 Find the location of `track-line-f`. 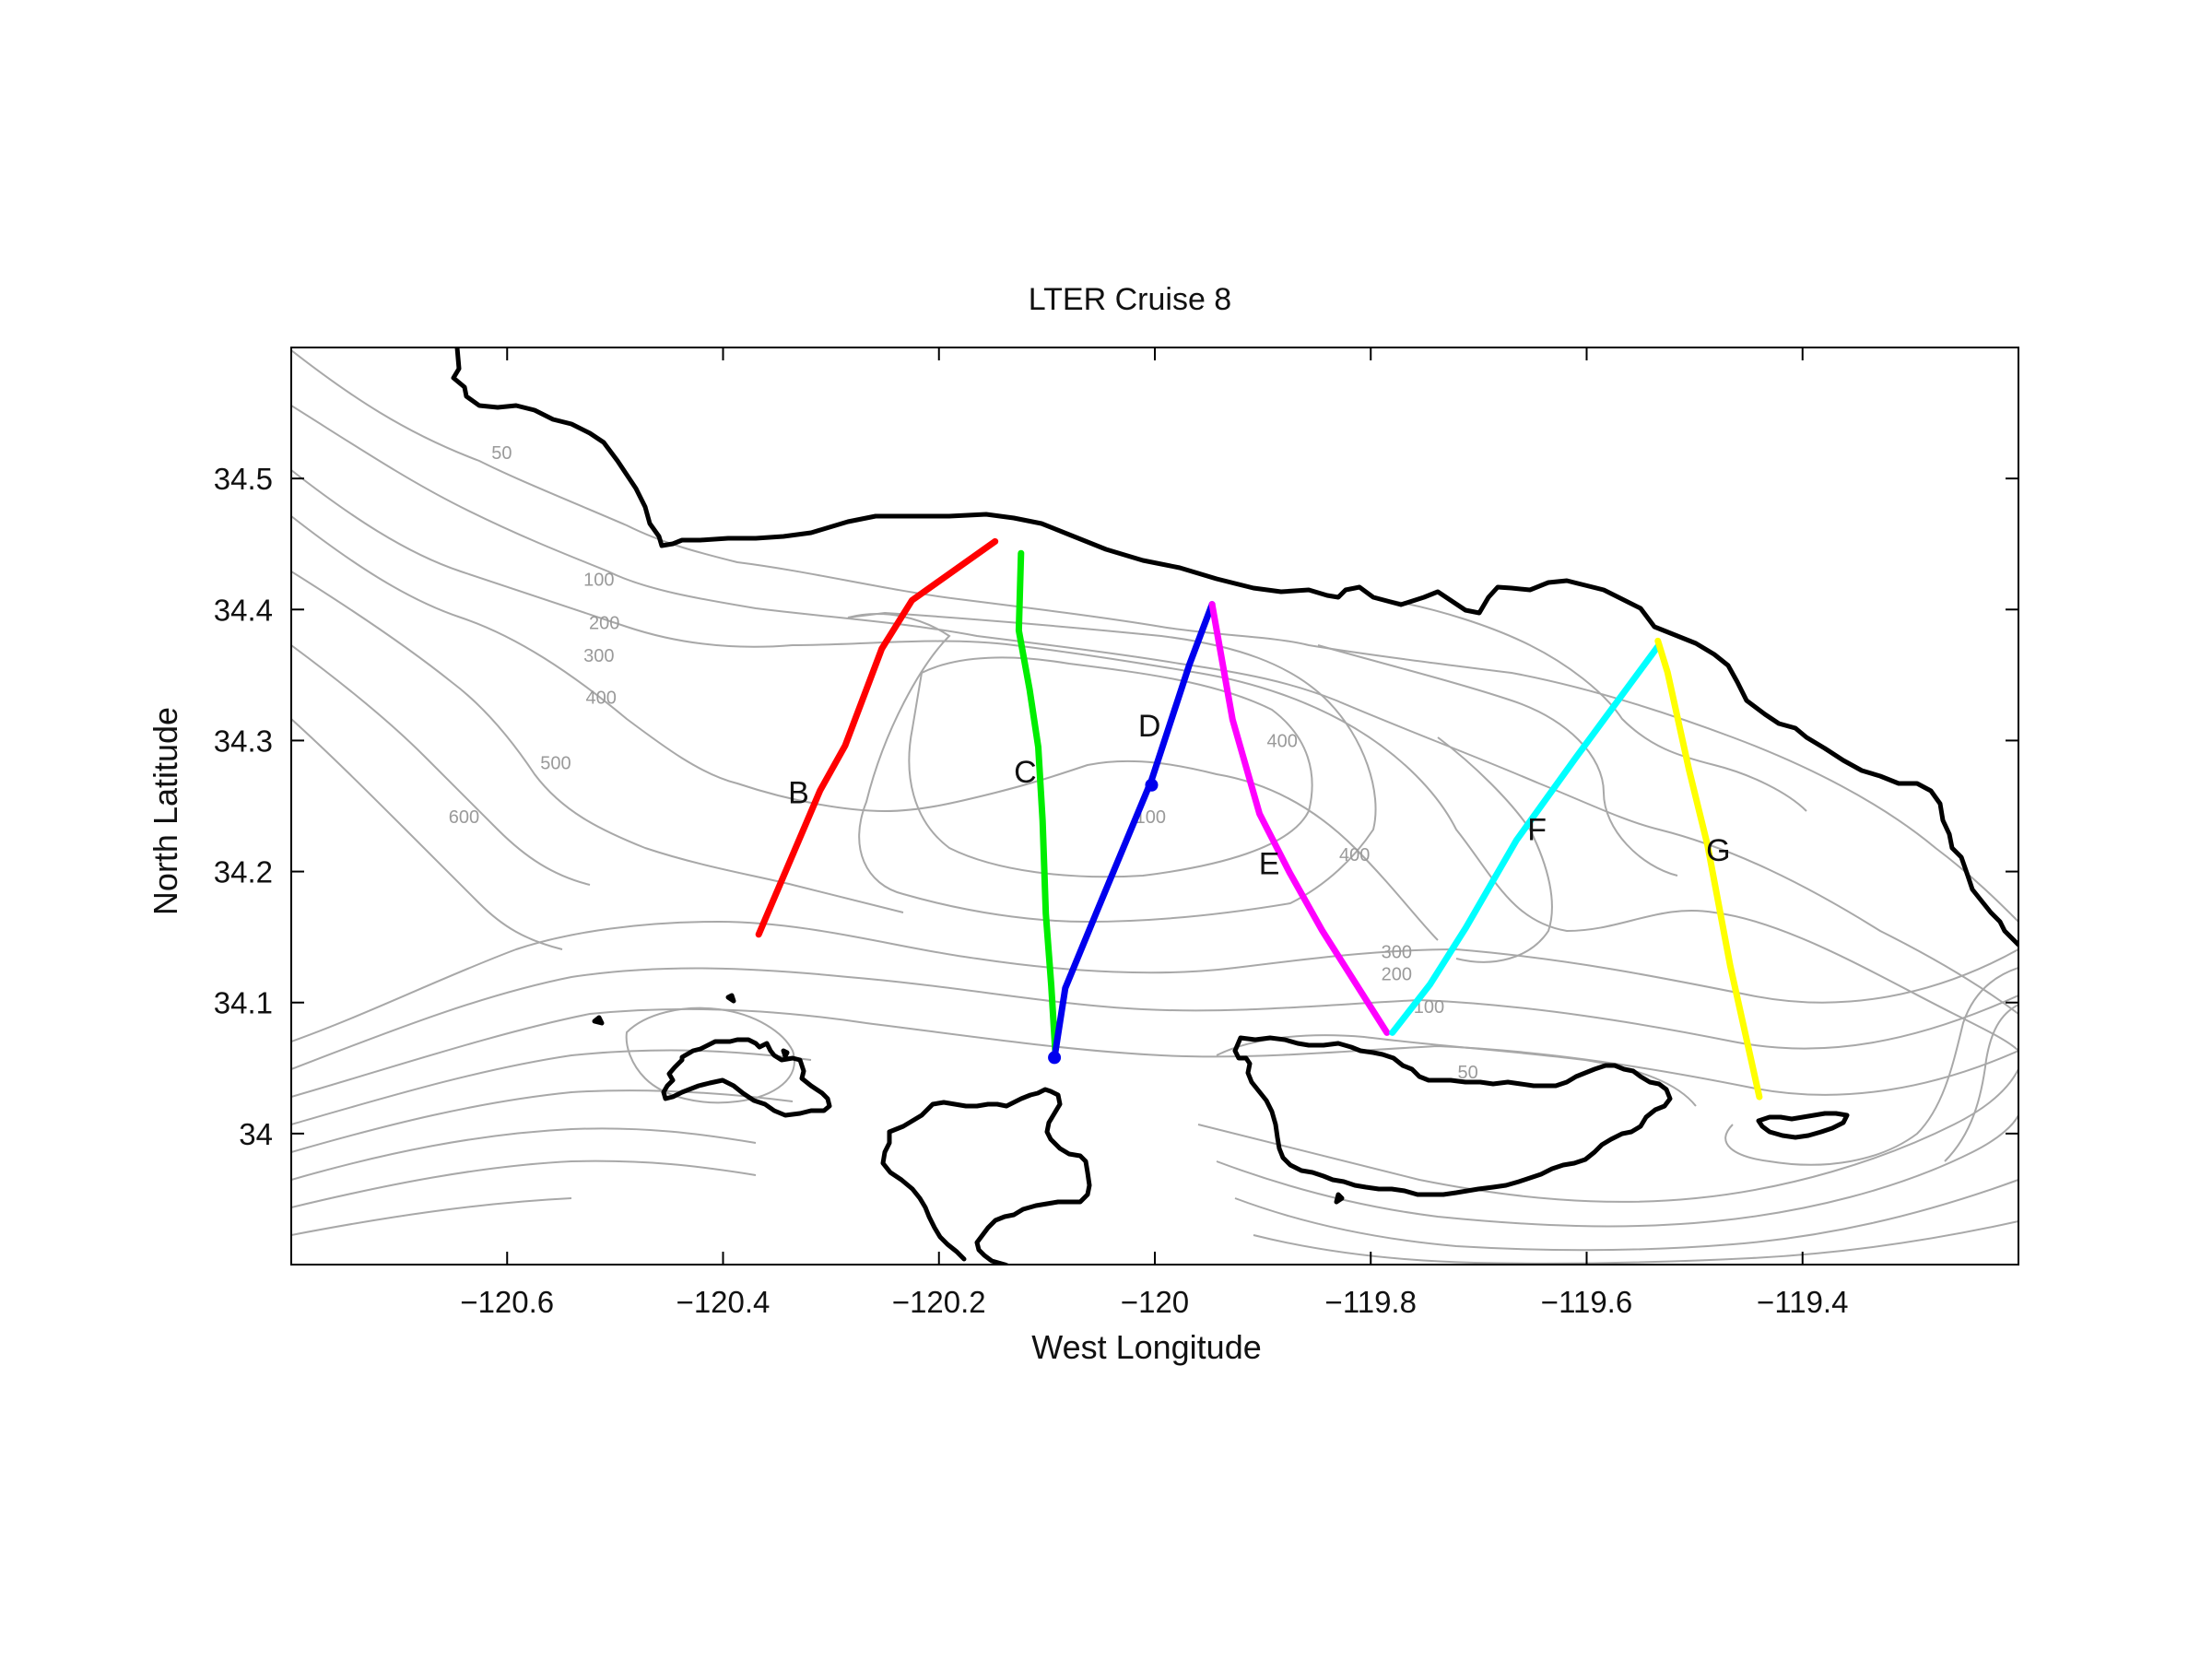

track-line-f is located at coordinates (1526, 839).